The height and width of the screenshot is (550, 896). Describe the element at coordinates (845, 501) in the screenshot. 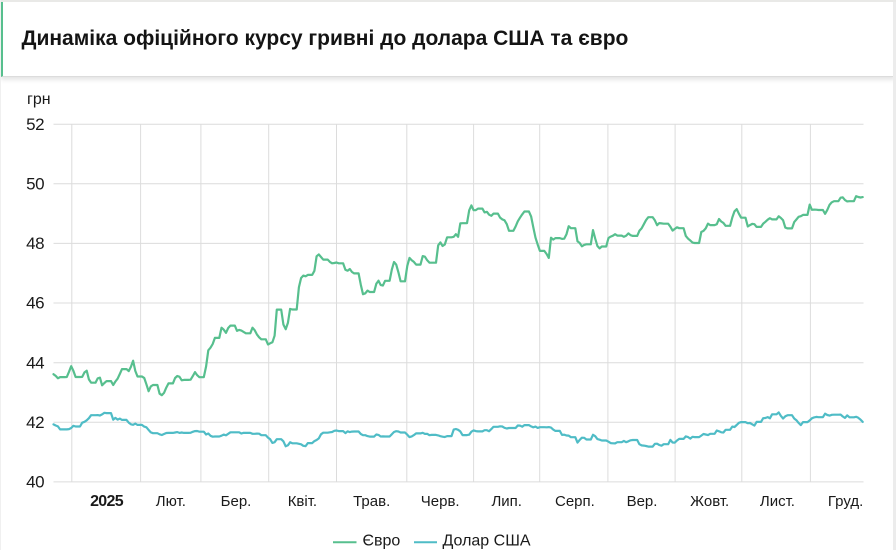

I see `svg-text: Груд.` at that location.